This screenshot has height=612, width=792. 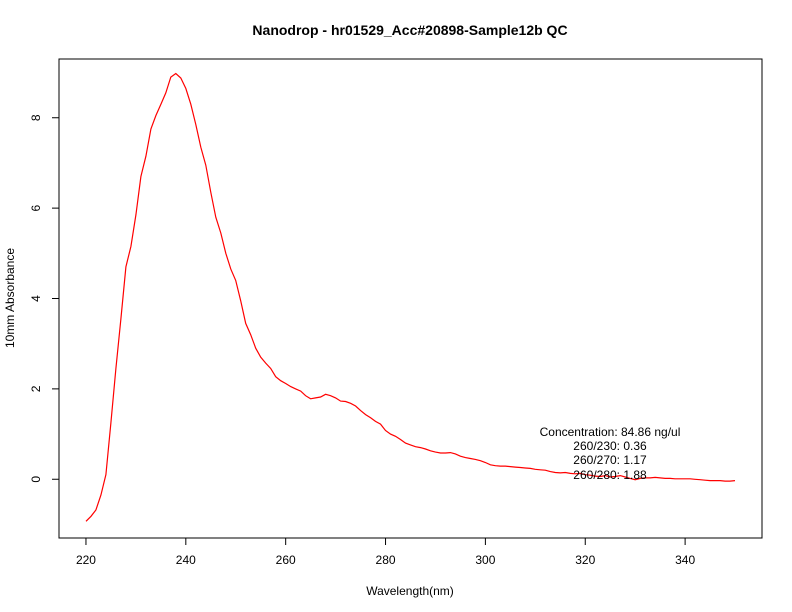 I want to click on y-tick-label: 0, so click(x=36, y=479).